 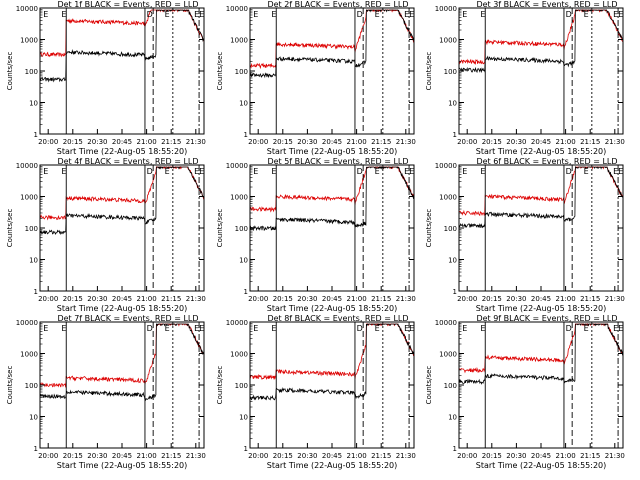 What do you see at coordinates (127, 318) in the screenshot?
I see `panel-title: Det 7f BLACK = Events, RED = LLD` at bounding box center [127, 318].